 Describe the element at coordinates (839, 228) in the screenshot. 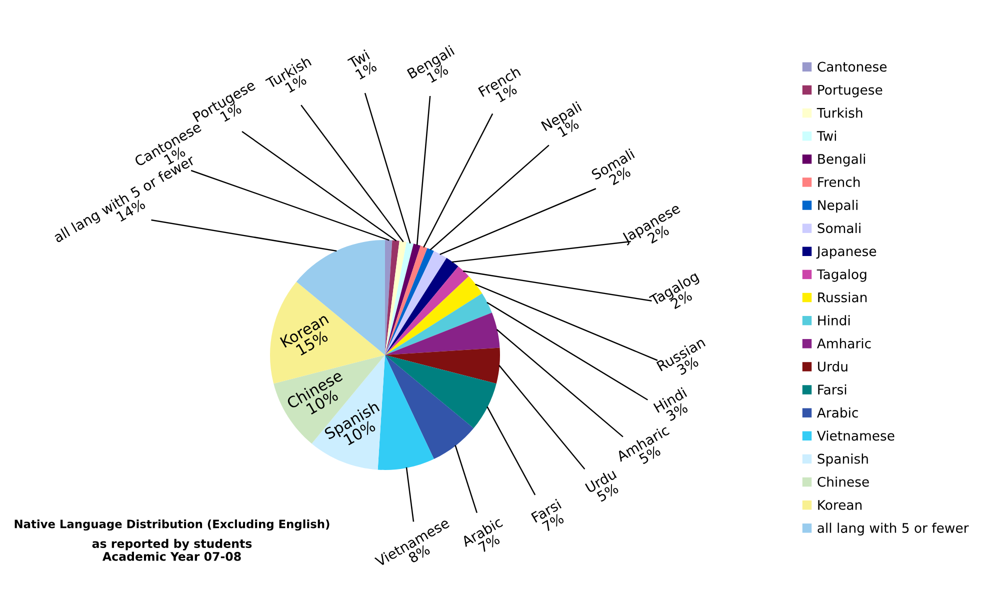

I see `legend-label: Somali` at that location.